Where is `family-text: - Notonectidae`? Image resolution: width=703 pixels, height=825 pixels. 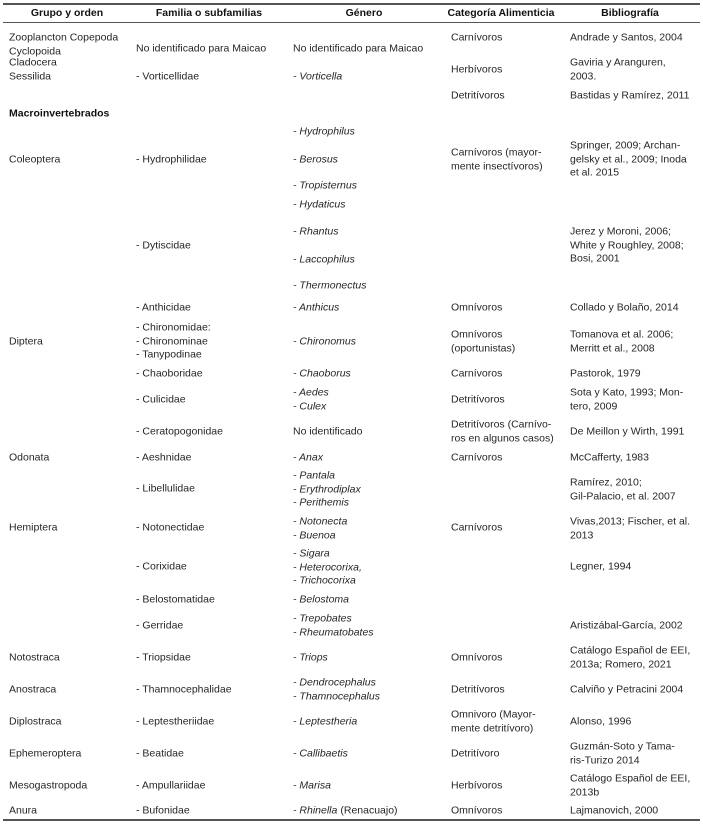
family-text: - Notonectidae is located at coordinates (170, 527).